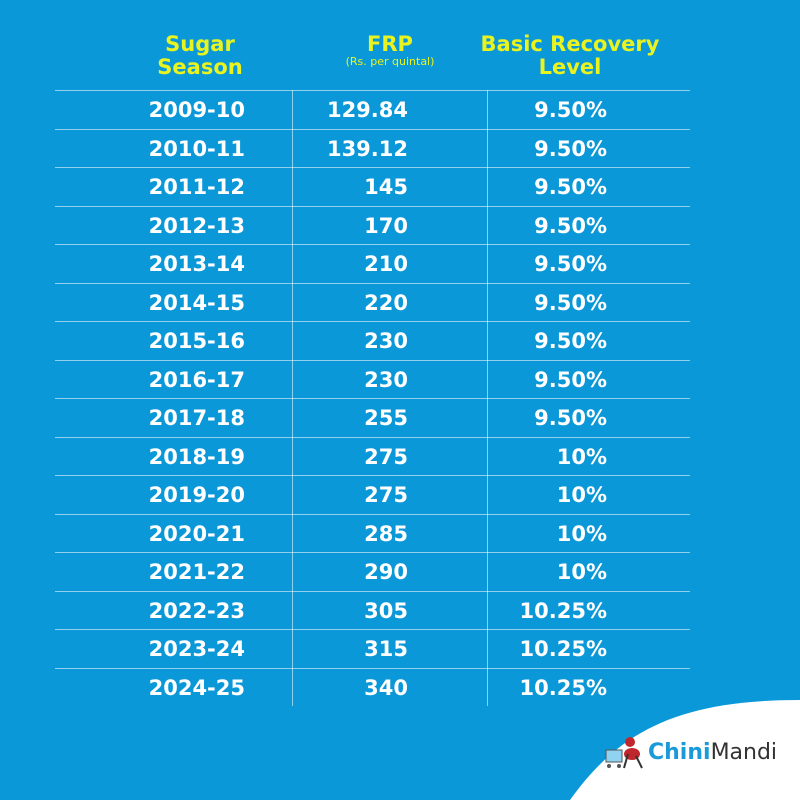 The width and height of the screenshot is (800, 800). I want to click on frp-cell: 290, so click(386, 572).